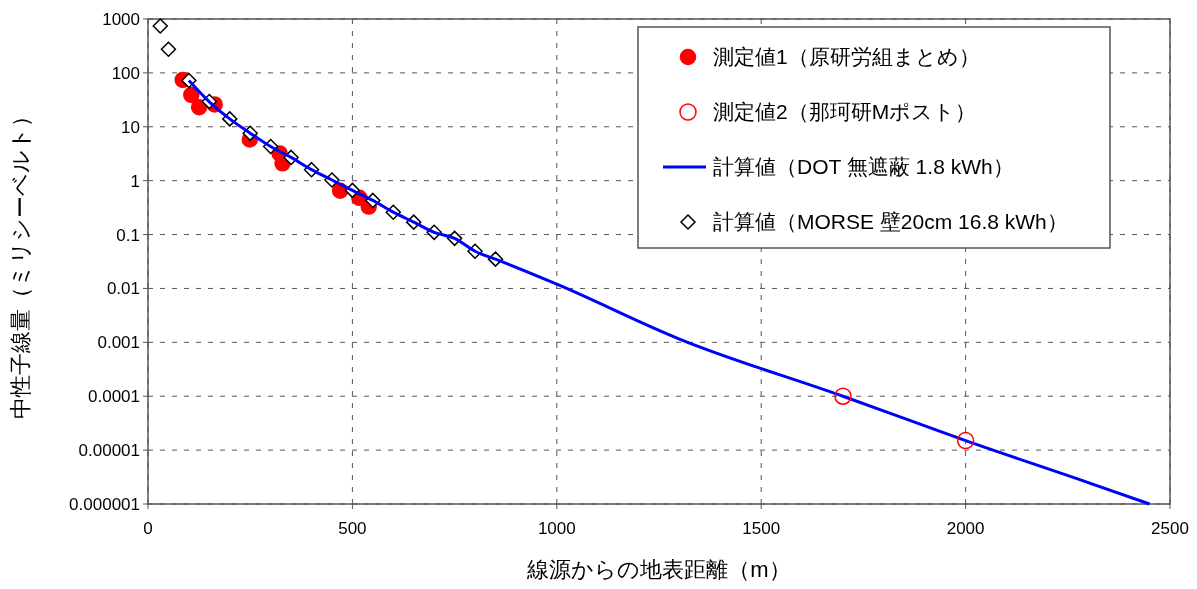 The image size is (1197, 589). I want to click on x-axis-title: 線源からの地表距離（m）, so click(658, 569).